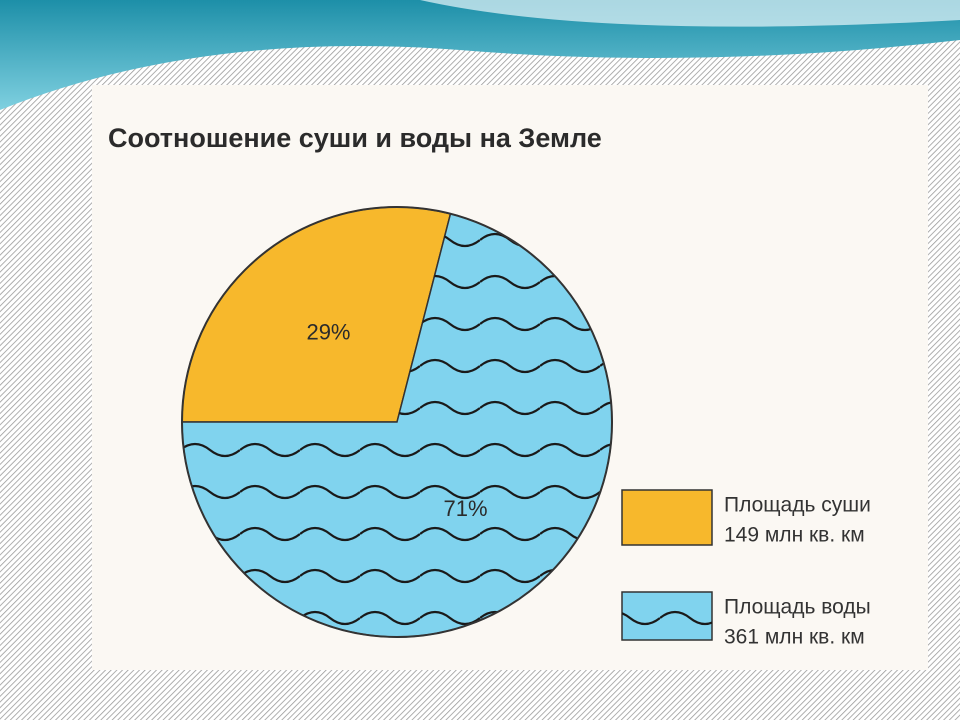  I want to click on legend-label: Площадь суши, so click(797, 505).